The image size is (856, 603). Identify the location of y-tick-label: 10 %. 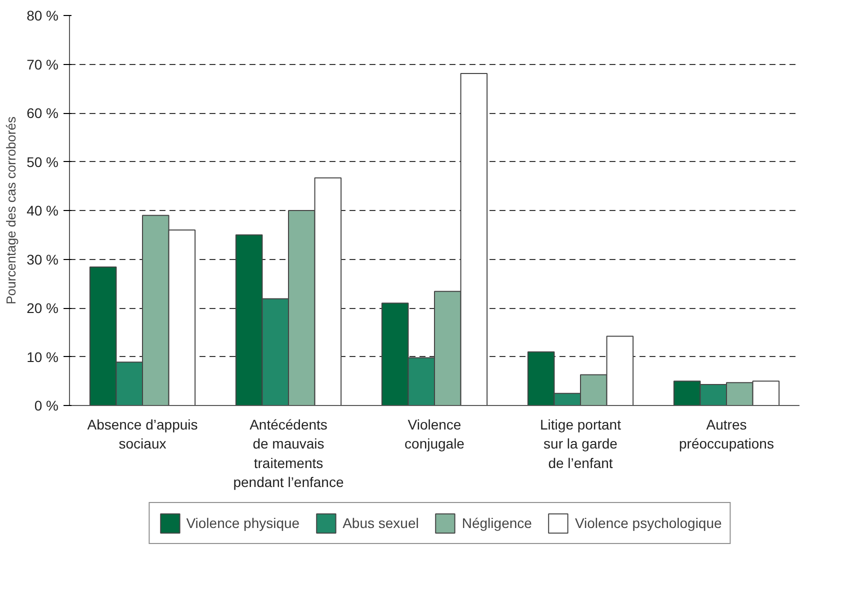
(42, 356).